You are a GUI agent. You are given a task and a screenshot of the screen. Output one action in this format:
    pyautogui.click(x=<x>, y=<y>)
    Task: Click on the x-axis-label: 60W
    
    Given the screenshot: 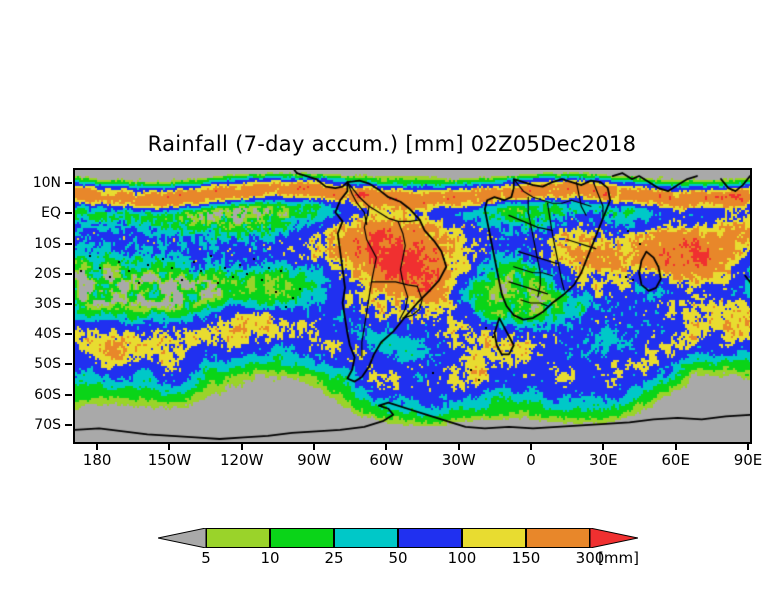 What is the action you would take?
    pyautogui.click(x=386, y=460)
    